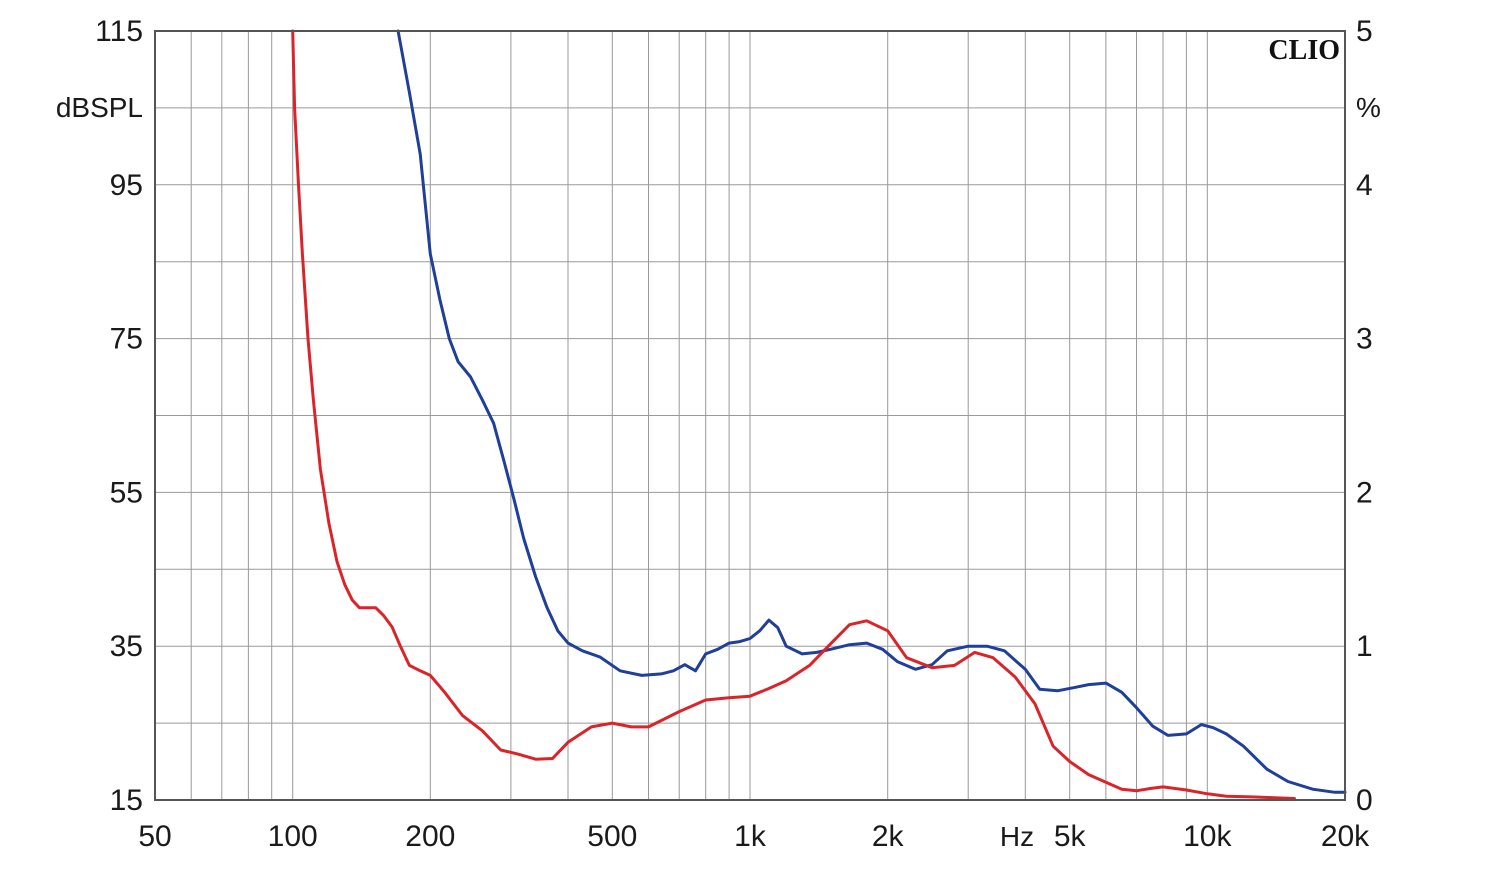 The height and width of the screenshot is (869, 1500). What do you see at coordinates (119, 31) in the screenshot?
I see `y-tick-label-left: 115` at bounding box center [119, 31].